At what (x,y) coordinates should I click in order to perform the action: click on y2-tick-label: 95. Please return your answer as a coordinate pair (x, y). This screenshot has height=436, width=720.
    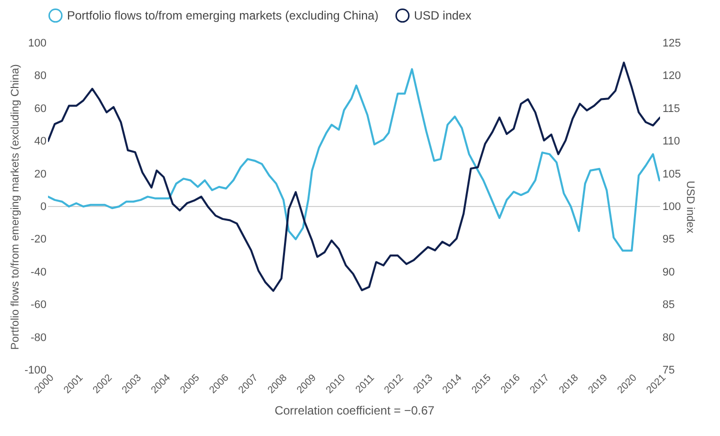
    Looking at the image, I should click on (668, 240).